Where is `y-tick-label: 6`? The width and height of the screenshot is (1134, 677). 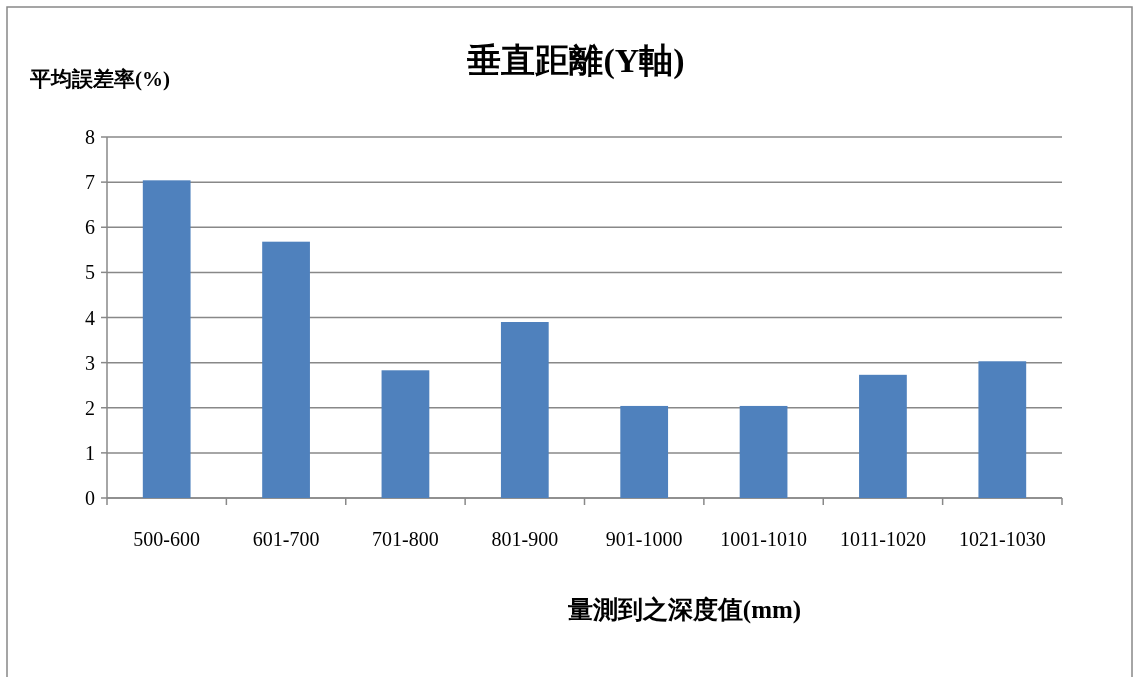 y-tick-label: 6 is located at coordinates (90, 227).